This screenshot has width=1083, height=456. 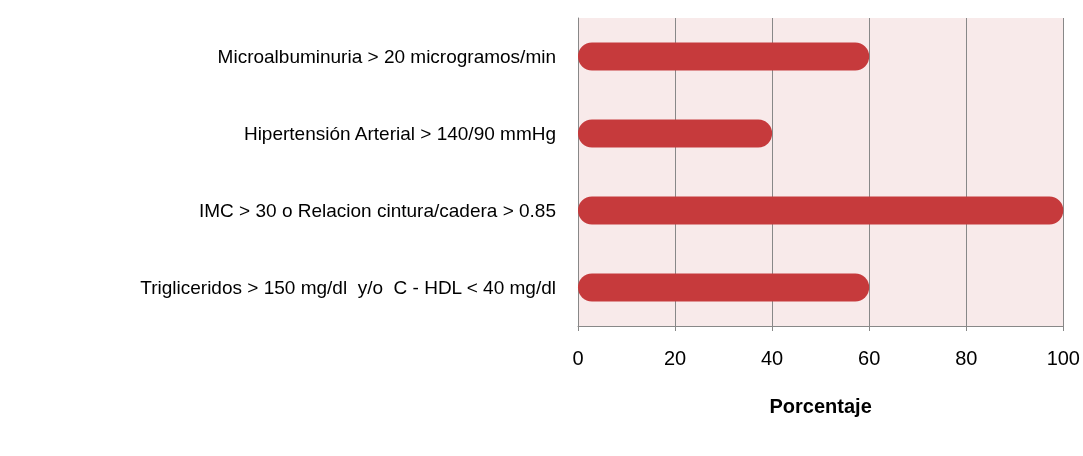 I want to click on x-tick-label: 40, so click(x=772, y=358).